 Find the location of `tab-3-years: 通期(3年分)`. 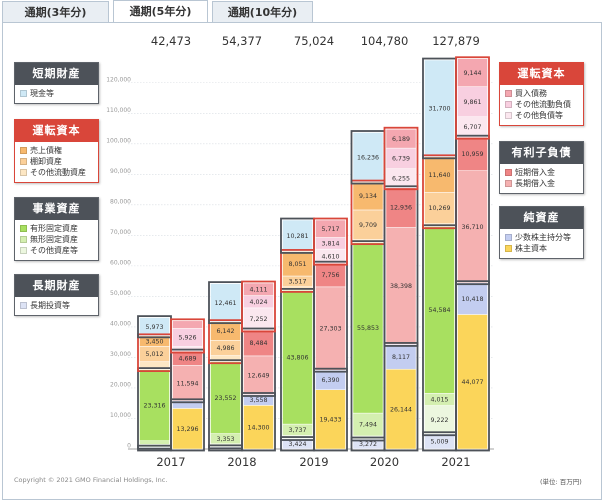

tab-3-years: 通期(3年分) is located at coordinates (55, 11).